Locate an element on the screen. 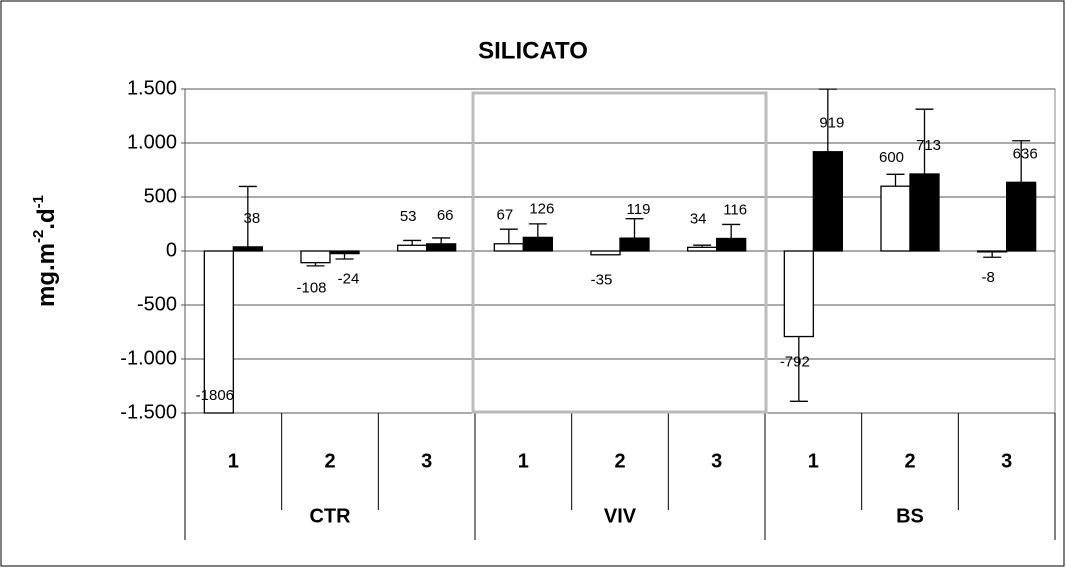 The width and height of the screenshot is (1066, 573). data-label: 66 is located at coordinates (445, 215).